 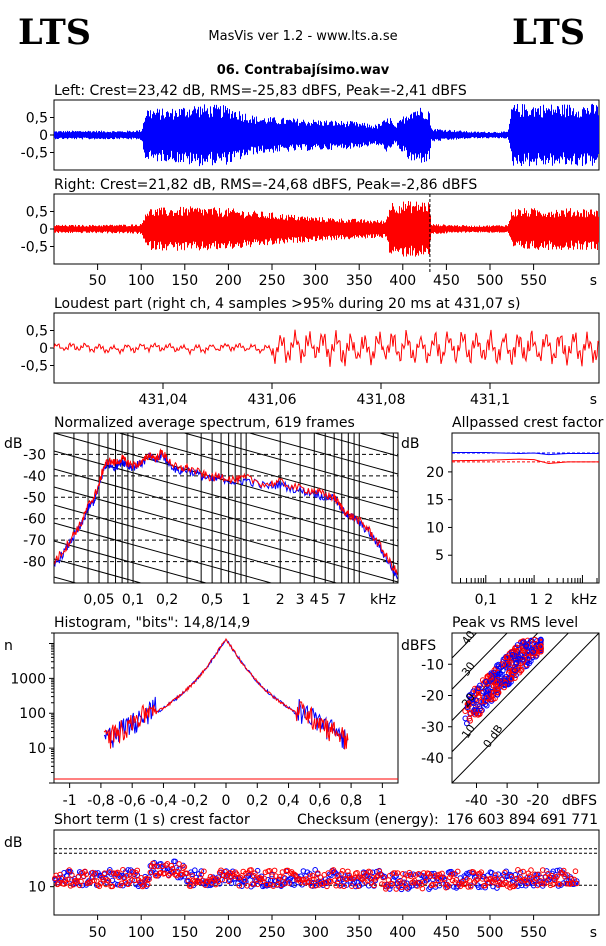 I want to click on shortterm-xtick-label: 250, so click(x=272, y=933).